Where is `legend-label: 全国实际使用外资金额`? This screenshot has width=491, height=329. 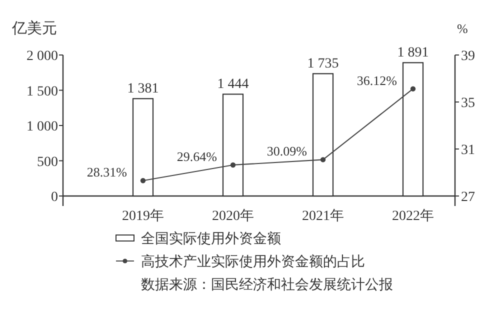 legend-label: 全国实际使用外资金额 is located at coordinates (211, 239).